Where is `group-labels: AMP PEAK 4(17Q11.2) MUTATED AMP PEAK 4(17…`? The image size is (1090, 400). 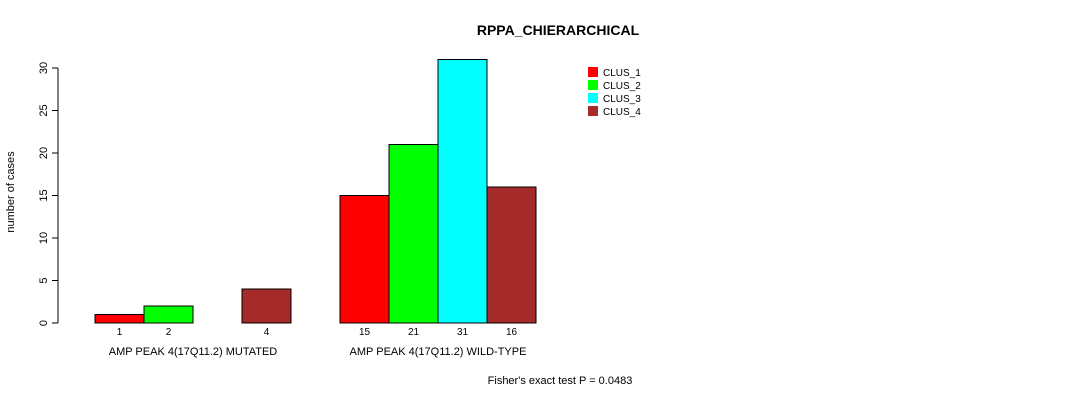
group-labels: AMP PEAK 4(17Q11.2) MUTATED AMP PEAK 4(17… is located at coordinates (318, 352).